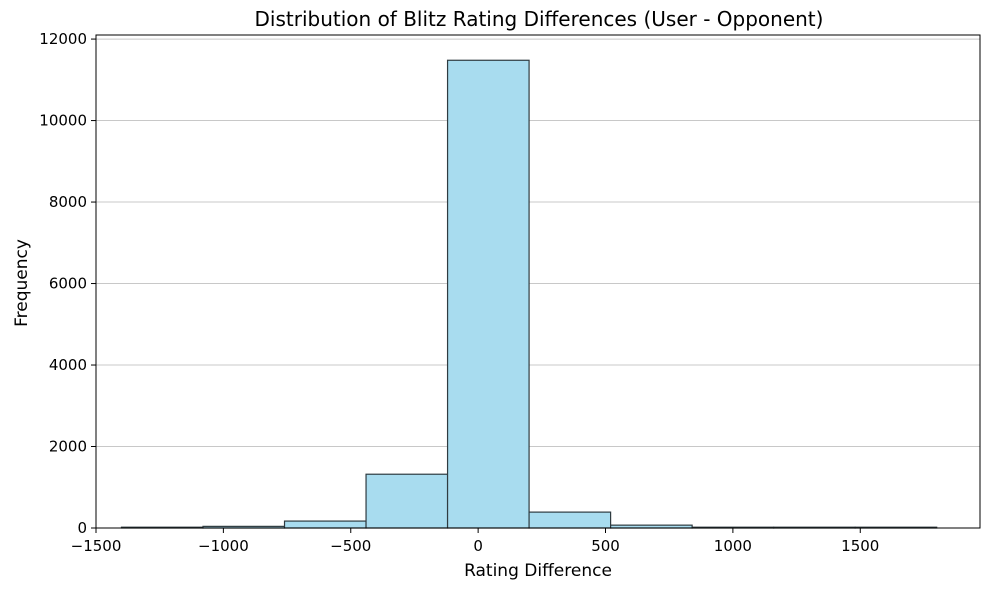 Image resolution: width=989 pixels, height=590 pixels. What do you see at coordinates (68, 447) in the screenshot?
I see `y-tick-label-1: 2000` at bounding box center [68, 447].